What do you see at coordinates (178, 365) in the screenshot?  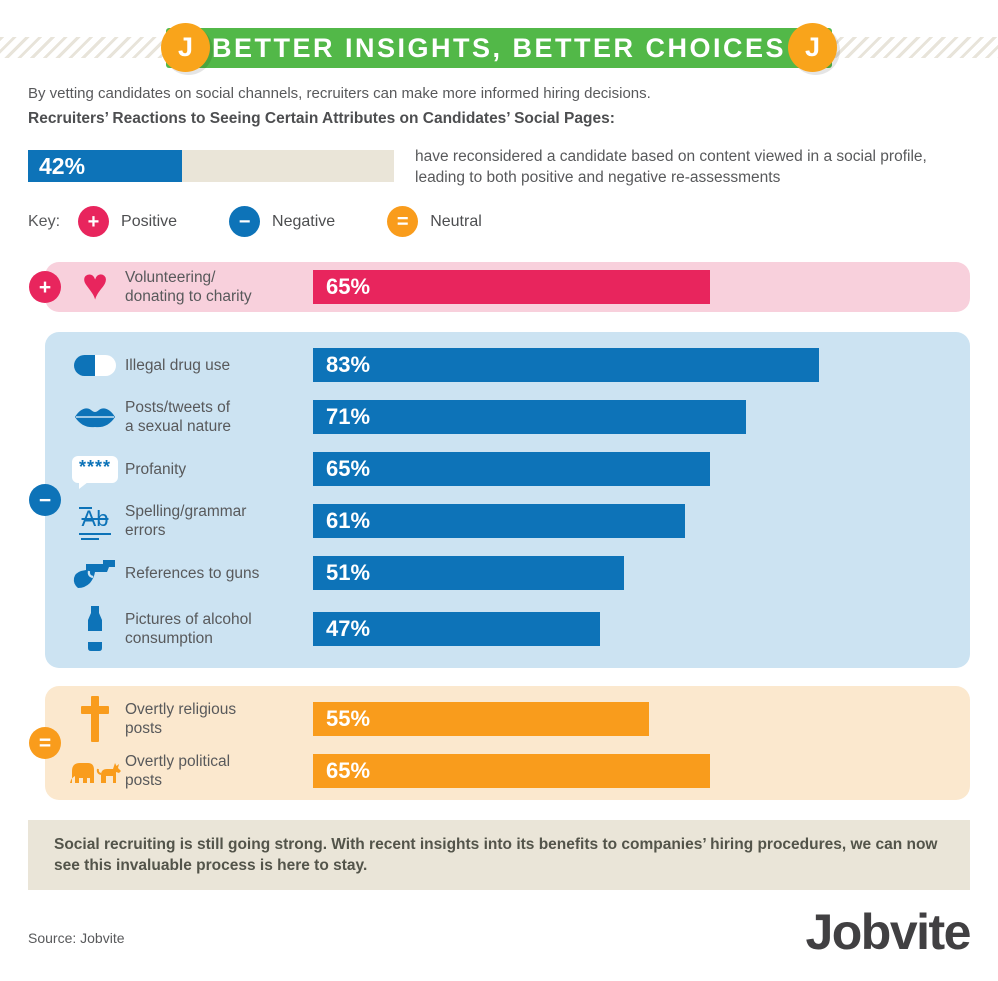 I see `row-label: Illegal drug use` at bounding box center [178, 365].